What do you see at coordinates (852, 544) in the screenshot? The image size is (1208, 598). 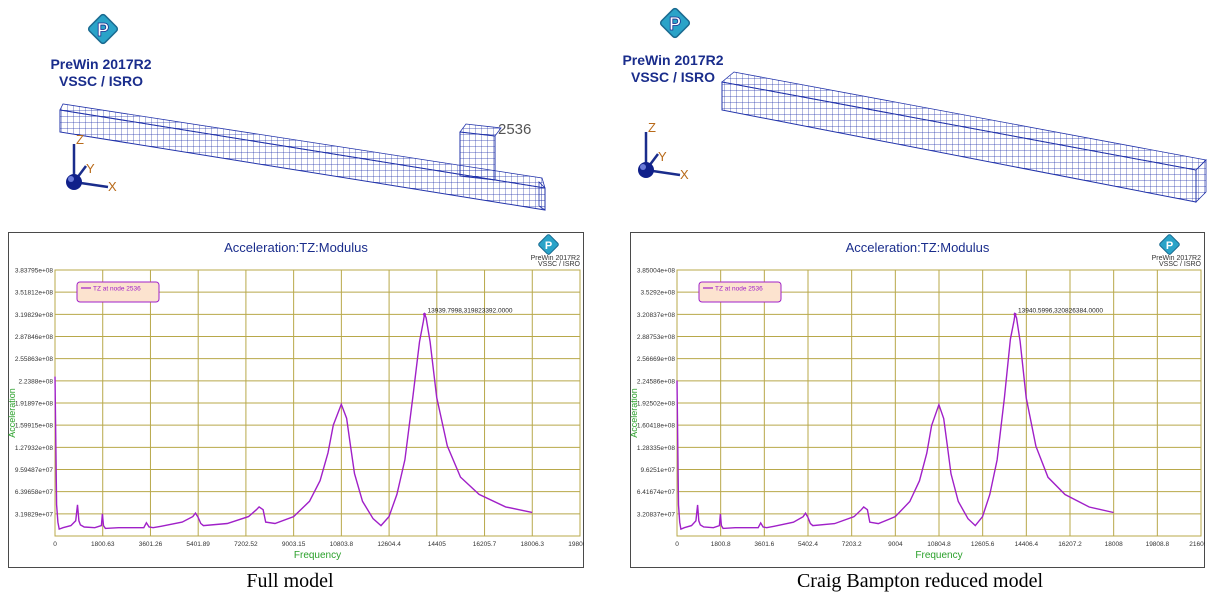 I see `x-tick-label: 7203.2` at bounding box center [852, 544].